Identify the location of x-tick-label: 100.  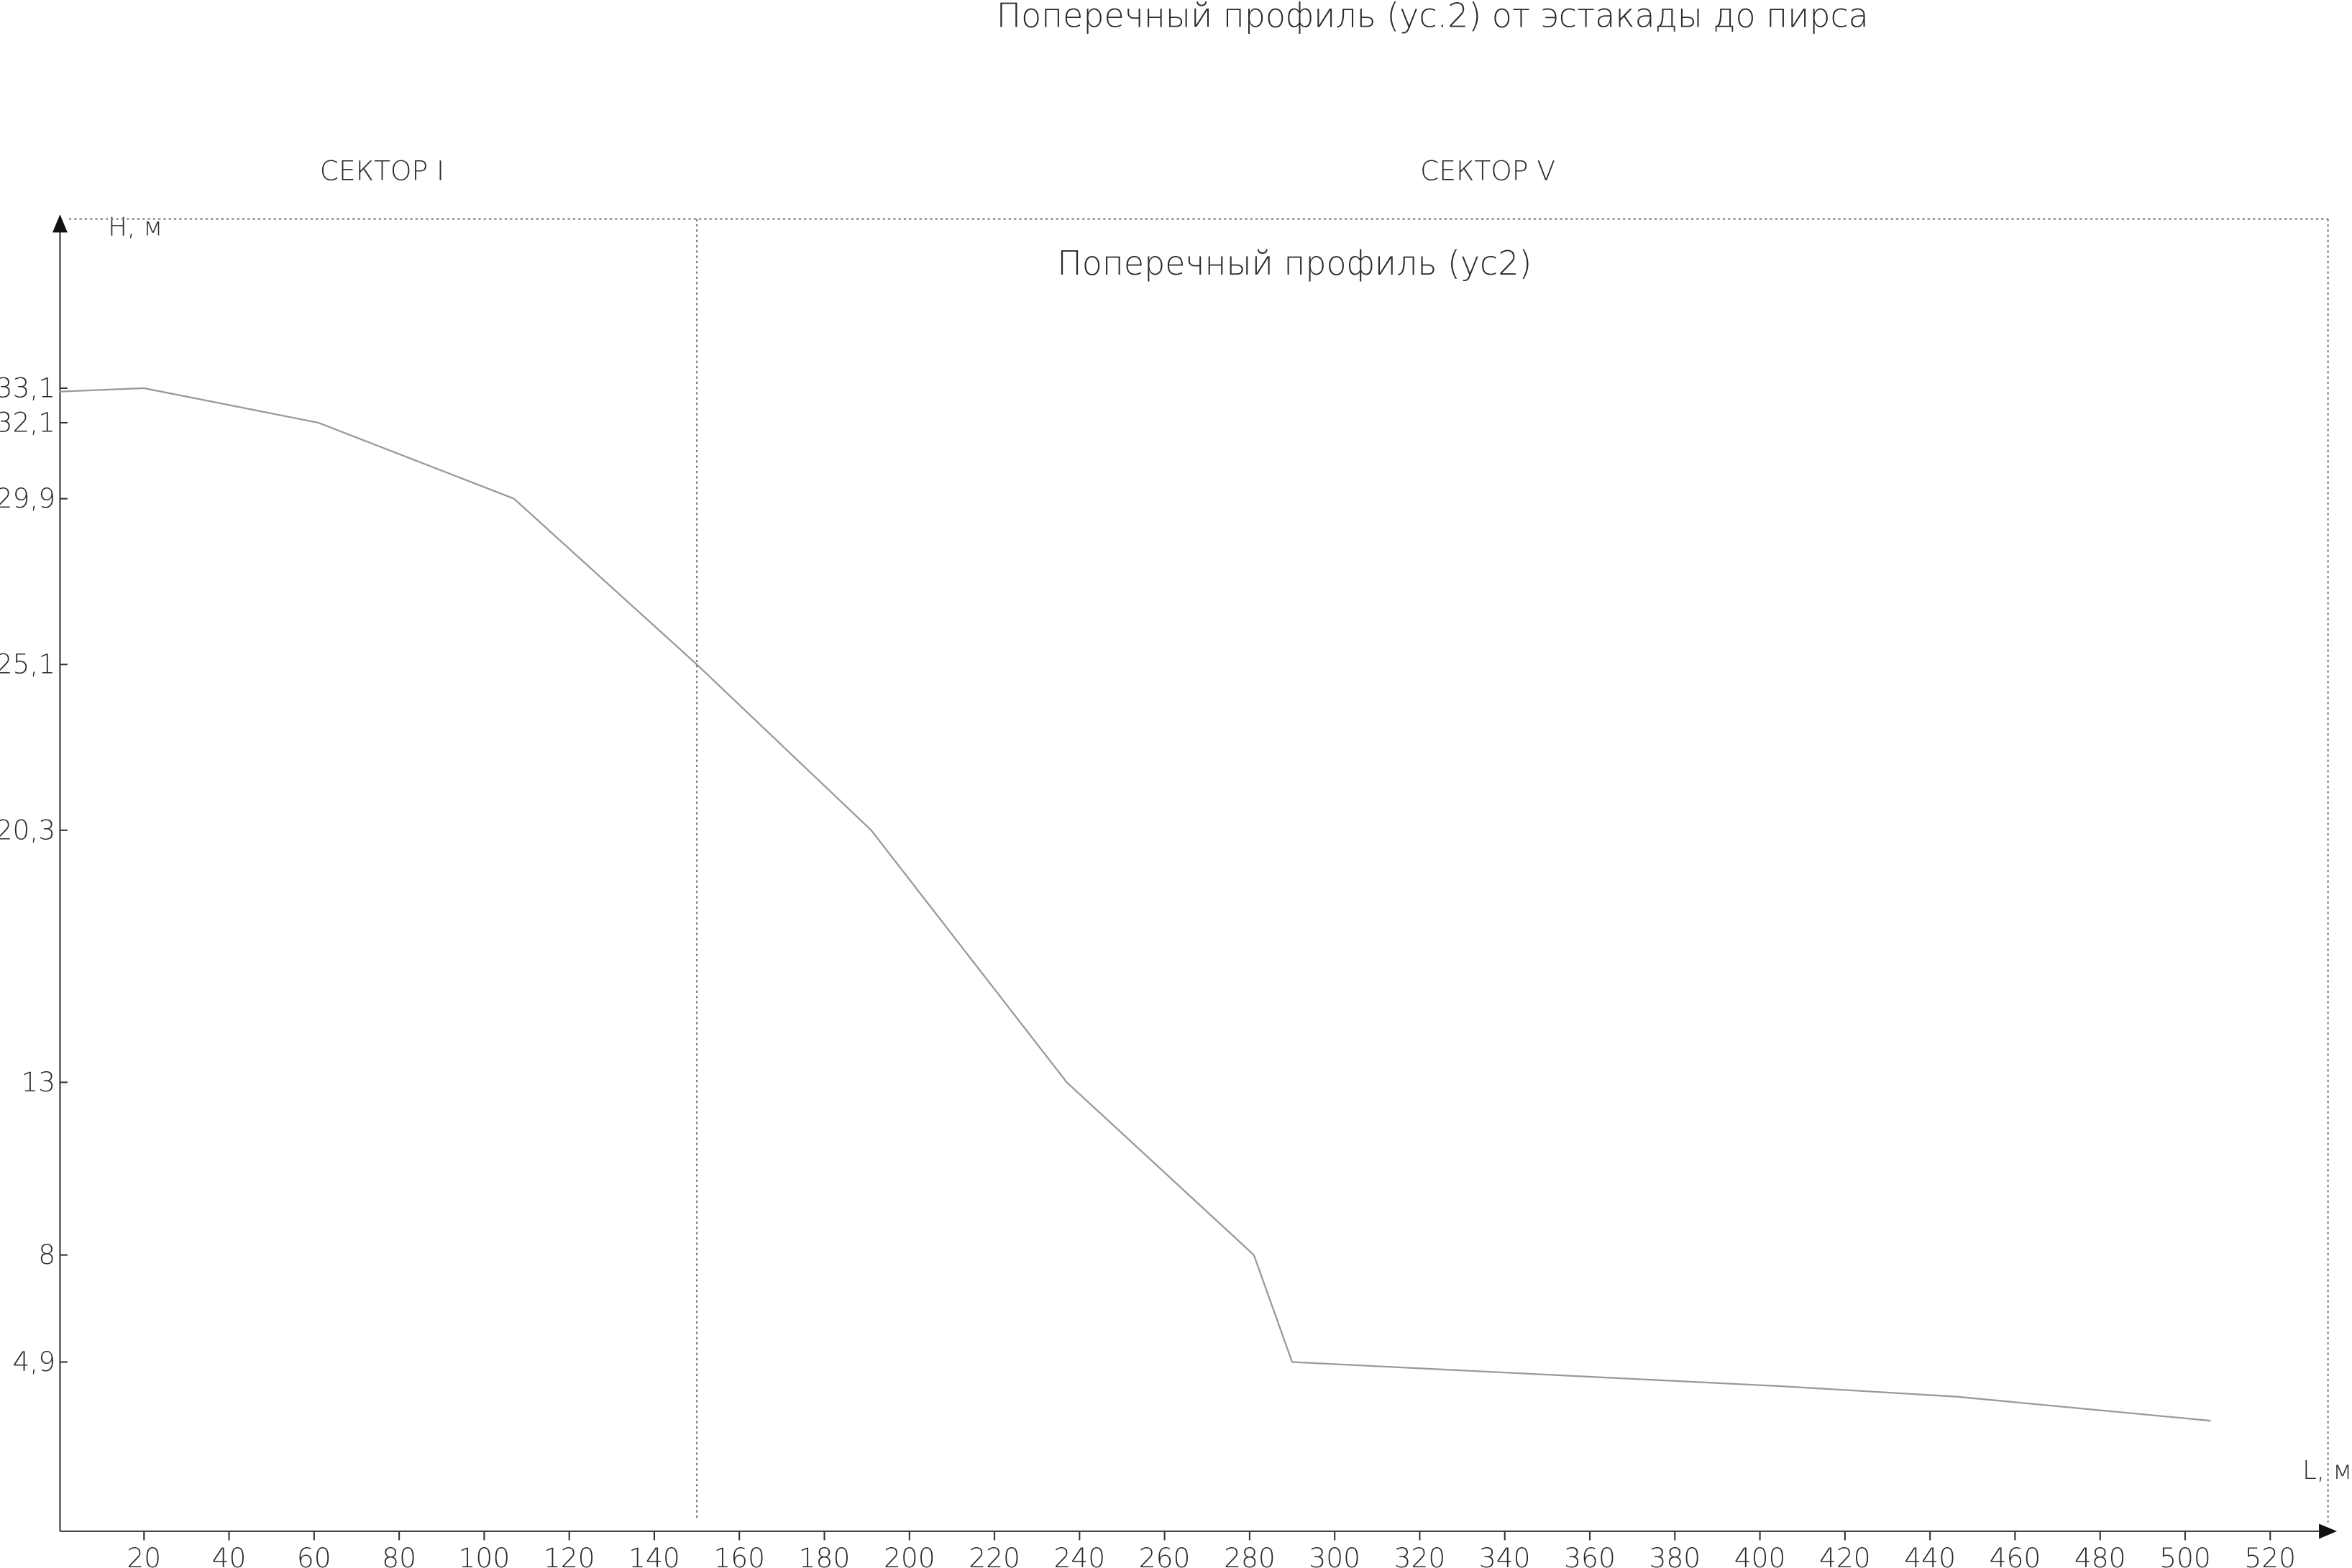
(485, 1555).